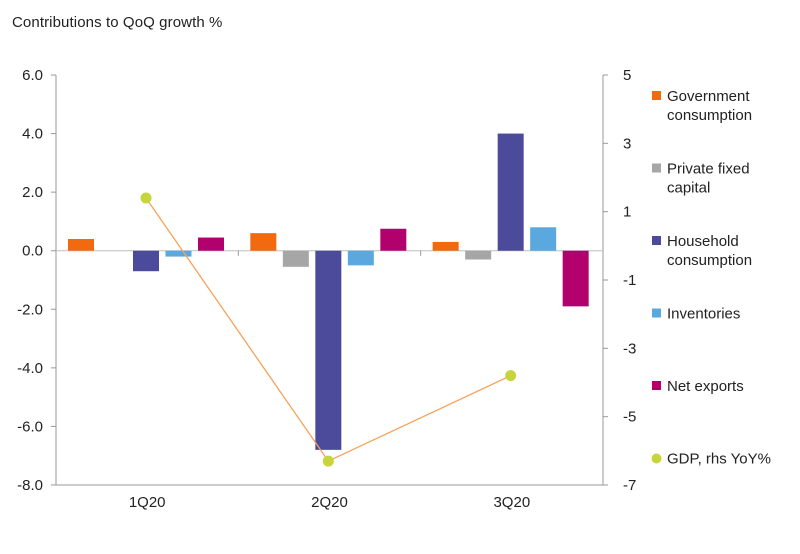 The height and width of the screenshot is (554, 800). I want to click on y-tick-label-right: -1, so click(629, 280).